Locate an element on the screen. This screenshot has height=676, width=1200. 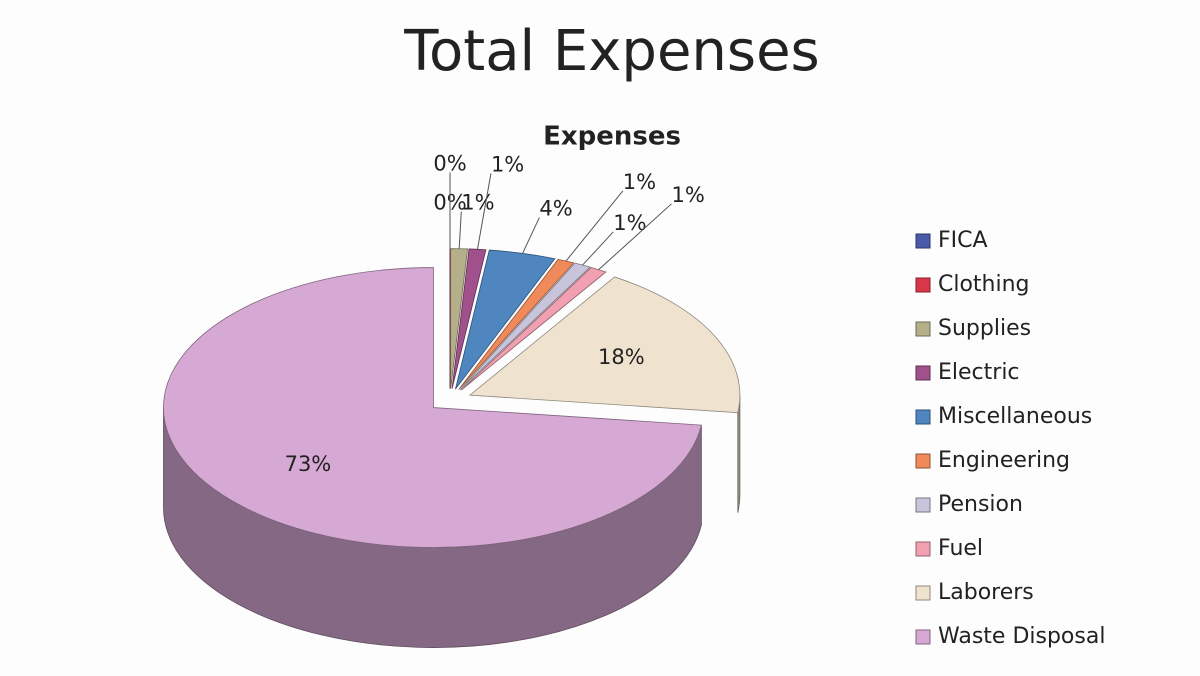
legend-label: Clothing is located at coordinates (984, 284).